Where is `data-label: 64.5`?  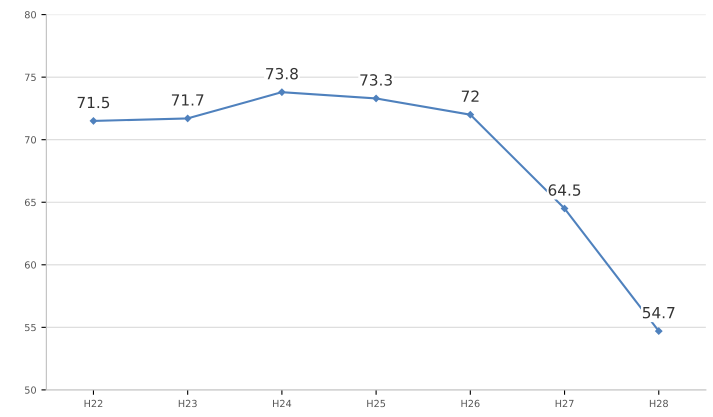 data-label: 64.5 is located at coordinates (564, 190).